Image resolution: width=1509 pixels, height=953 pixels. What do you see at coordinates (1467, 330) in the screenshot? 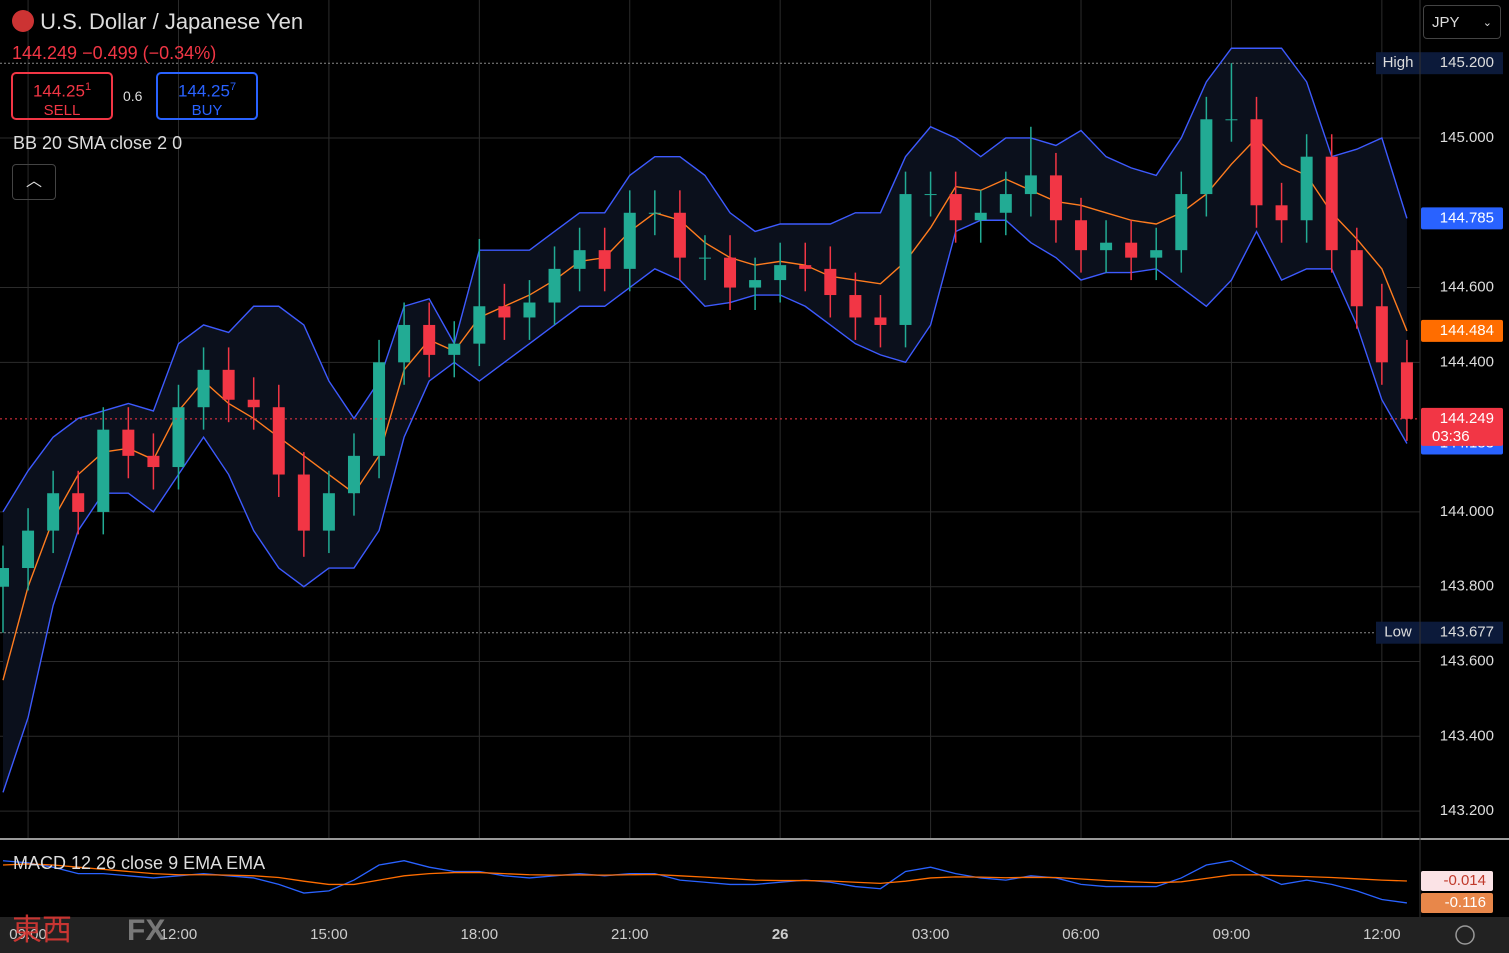
I see `badge-value: 144.484` at bounding box center [1467, 330].